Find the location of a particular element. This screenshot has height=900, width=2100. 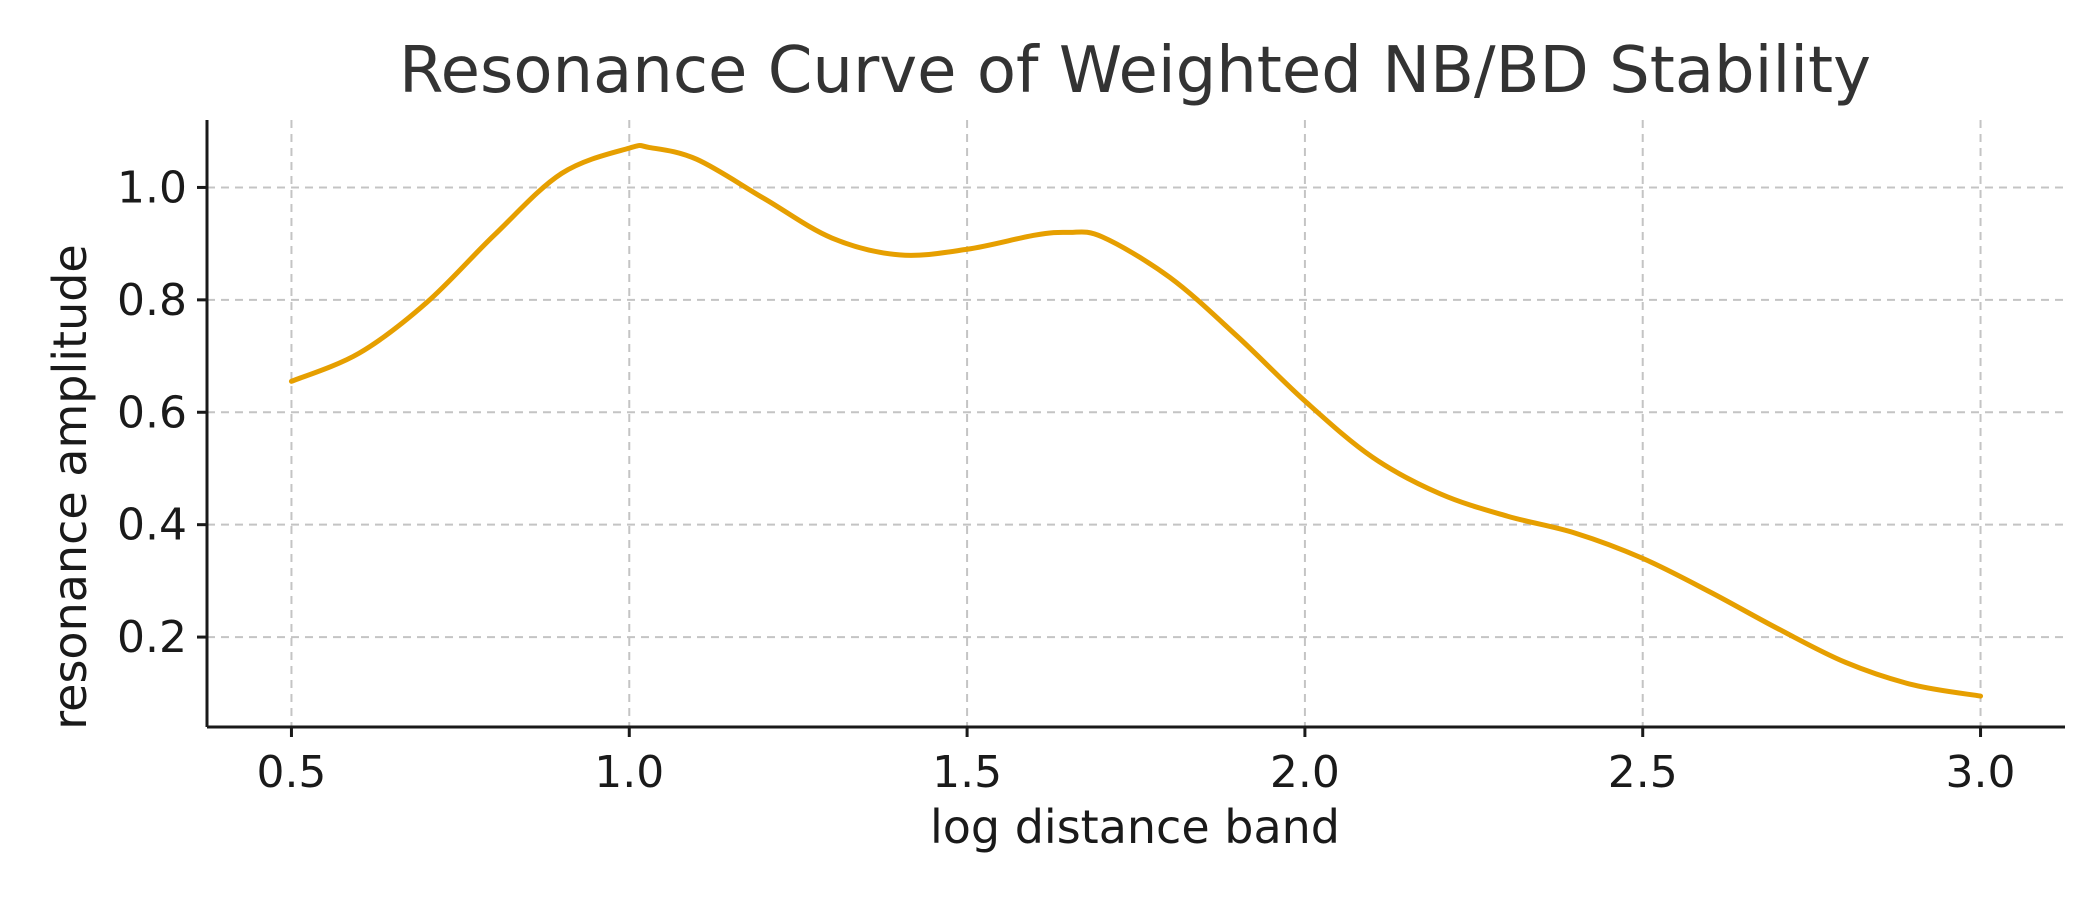

y-axis-label: resonance amplitude is located at coordinates (70, 486).